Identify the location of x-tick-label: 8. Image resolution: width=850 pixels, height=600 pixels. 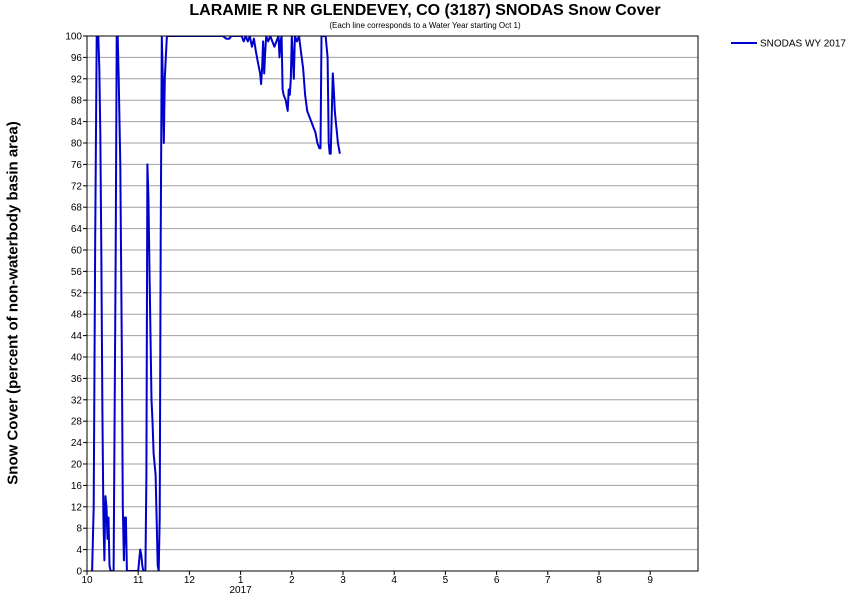
(599, 580).